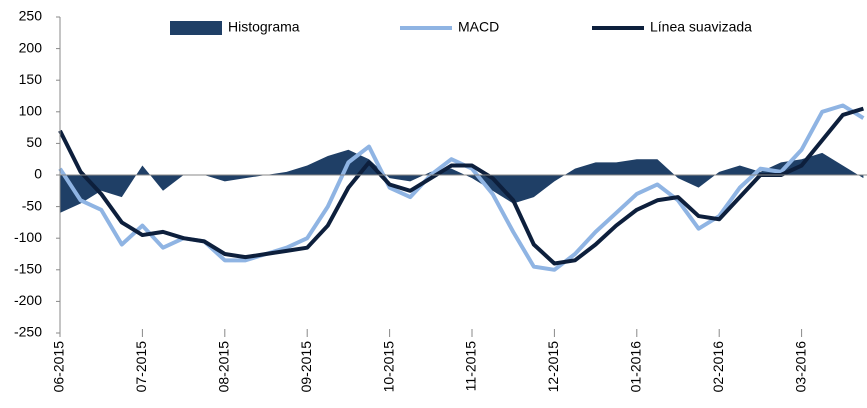 The image size is (867, 408). I want to click on y-tick-label: 150, so click(31, 79).